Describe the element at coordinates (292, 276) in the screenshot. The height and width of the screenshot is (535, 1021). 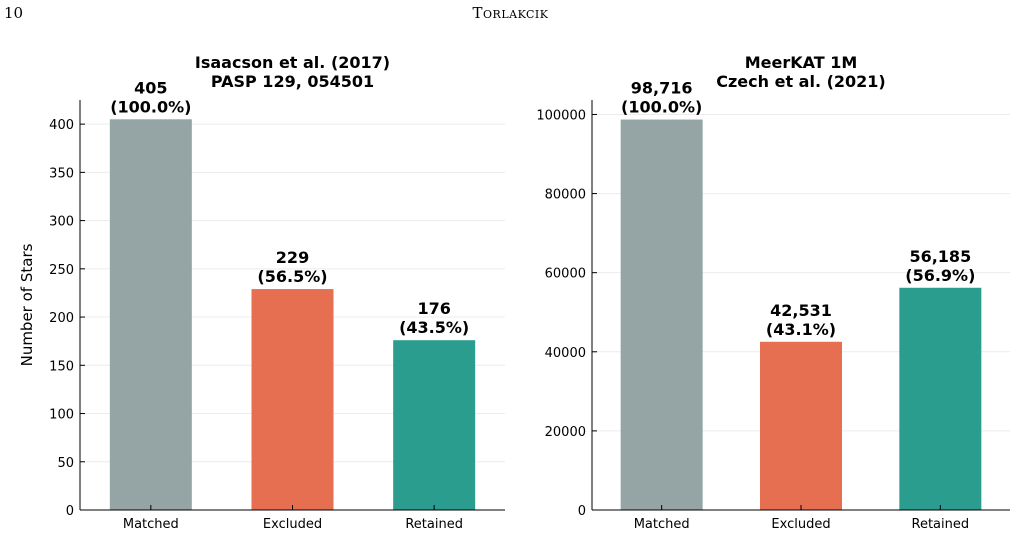
I see `bar-value-label-line: (56.5%)` at that location.